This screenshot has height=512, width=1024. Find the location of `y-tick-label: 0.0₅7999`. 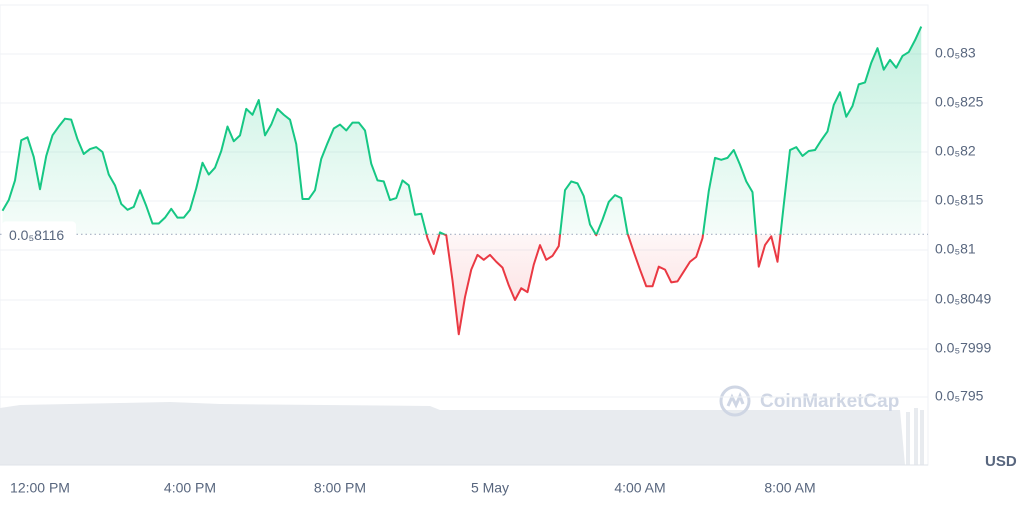

y-tick-label: 0.0₅7999 is located at coordinates (963, 348).